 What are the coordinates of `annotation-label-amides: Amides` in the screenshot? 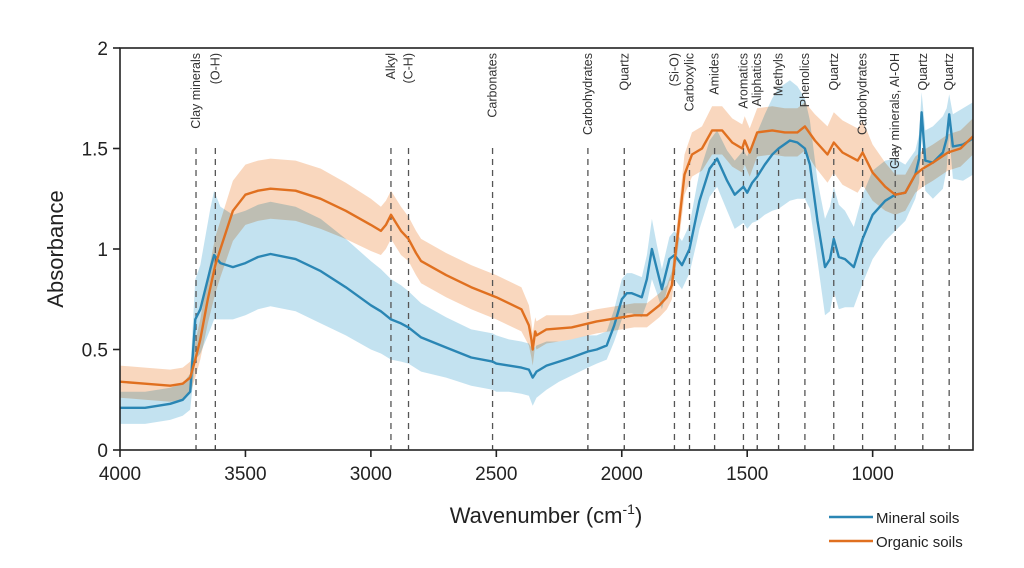 It's located at (715, 74).